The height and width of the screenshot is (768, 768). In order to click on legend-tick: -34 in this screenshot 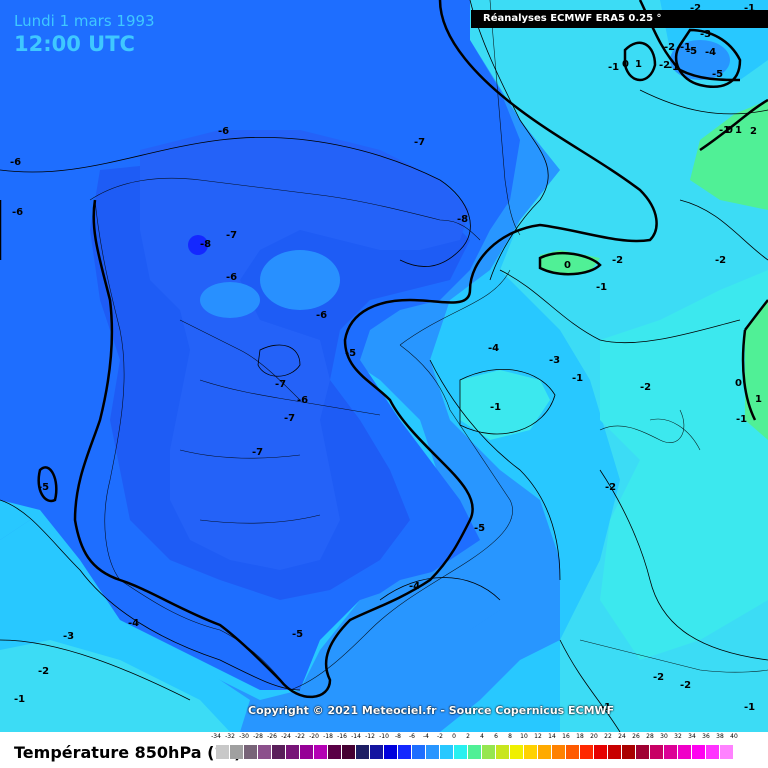, I will do `click(216, 736)`.